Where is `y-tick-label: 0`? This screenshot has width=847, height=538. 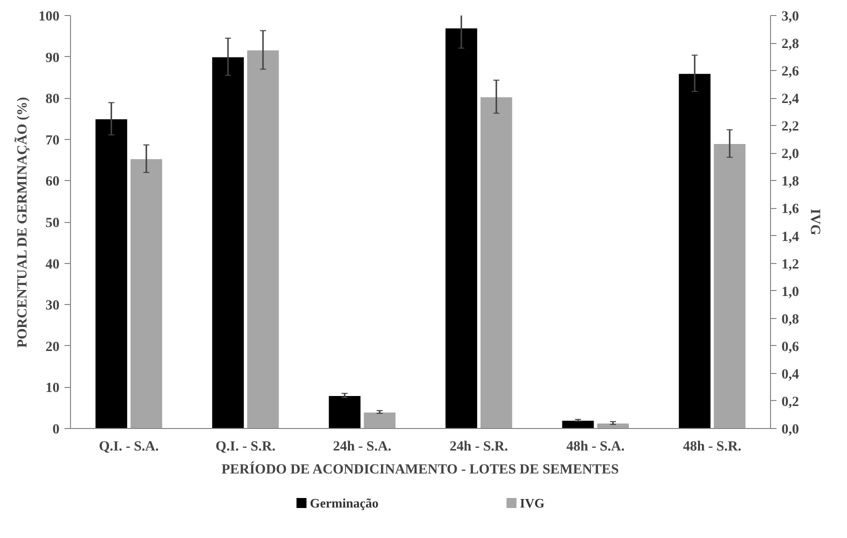 y-tick-label: 0 is located at coordinates (56, 430).